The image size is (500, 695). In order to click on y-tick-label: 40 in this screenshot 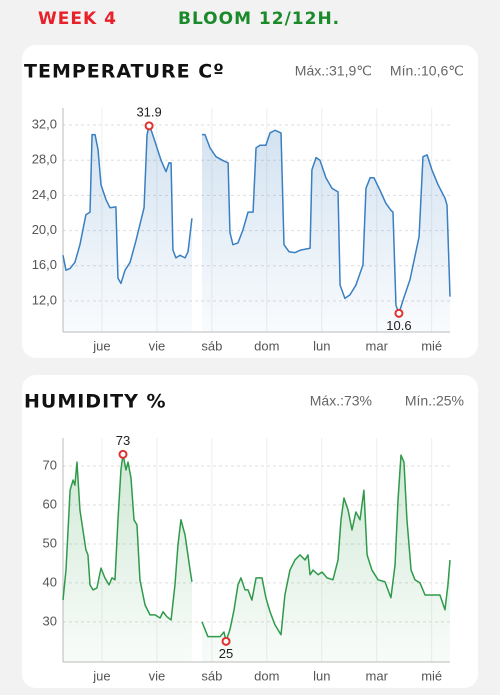, I will do `click(50, 581)`.